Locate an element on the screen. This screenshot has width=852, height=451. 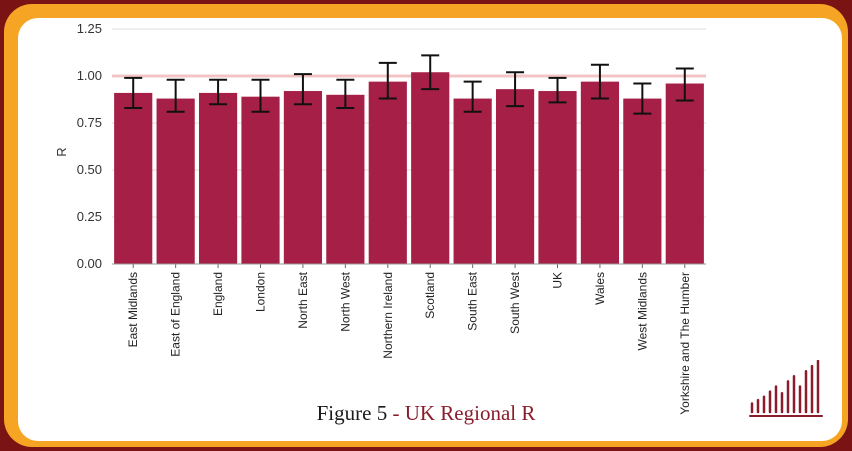
x-tick-label: Northern Ireland is located at coordinates (388, 315).